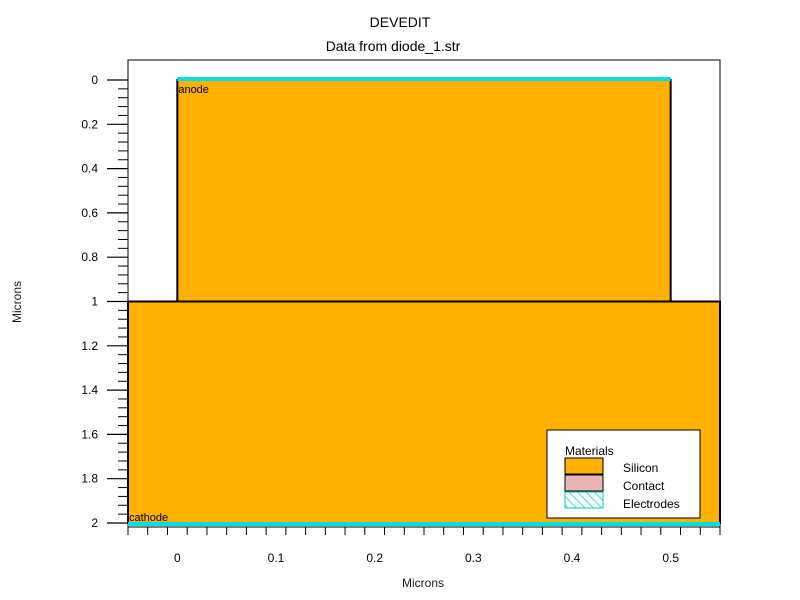 The width and height of the screenshot is (800, 600). Describe the element at coordinates (193, 90) in the screenshot. I see `anode-label: anode` at that location.